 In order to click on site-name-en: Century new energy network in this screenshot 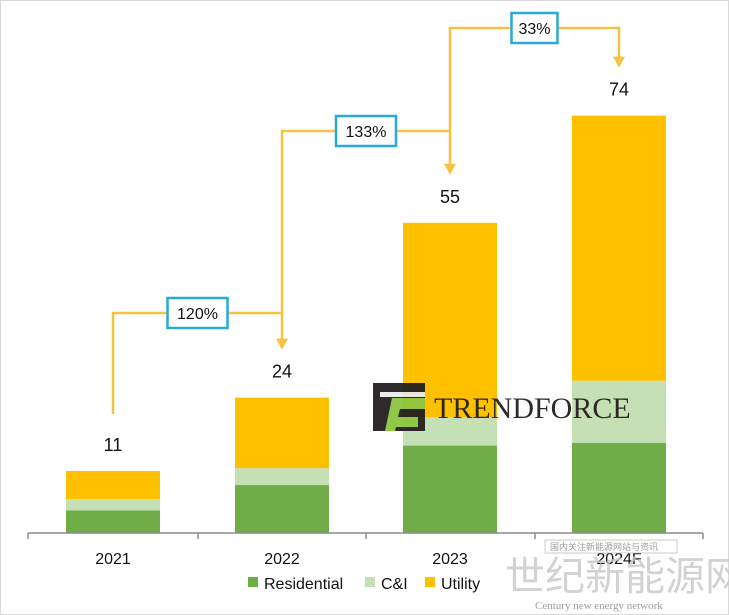, I will do `click(599, 606)`.